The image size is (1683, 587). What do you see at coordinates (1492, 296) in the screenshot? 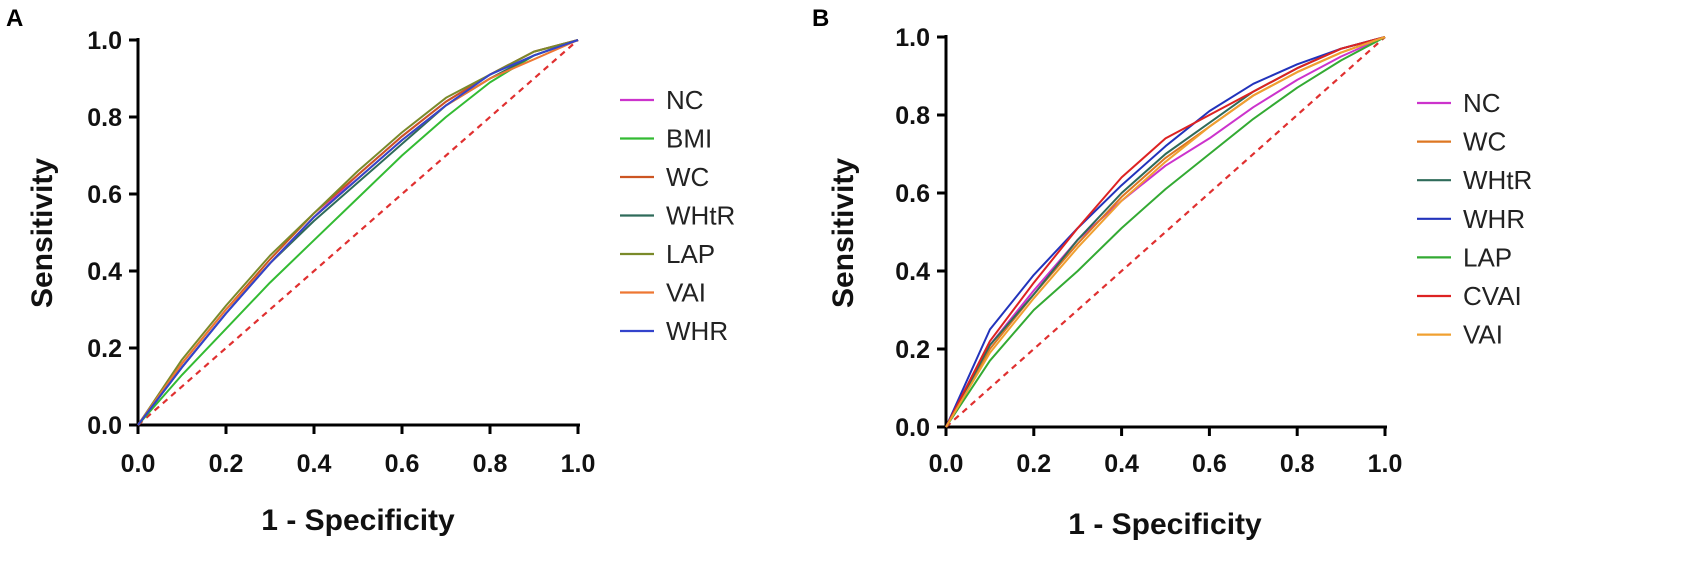
I see `legend-label: CVAI` at bounding box center [1492, 296].